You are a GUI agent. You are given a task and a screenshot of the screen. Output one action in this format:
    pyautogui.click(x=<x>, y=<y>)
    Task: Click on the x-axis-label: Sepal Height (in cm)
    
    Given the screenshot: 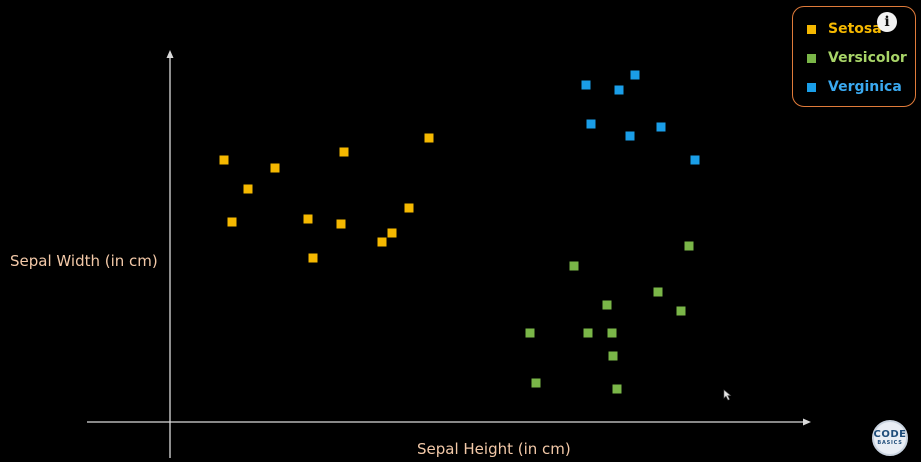 What is the action you would take?
    pyautogui.click(x=494, y=449)
    